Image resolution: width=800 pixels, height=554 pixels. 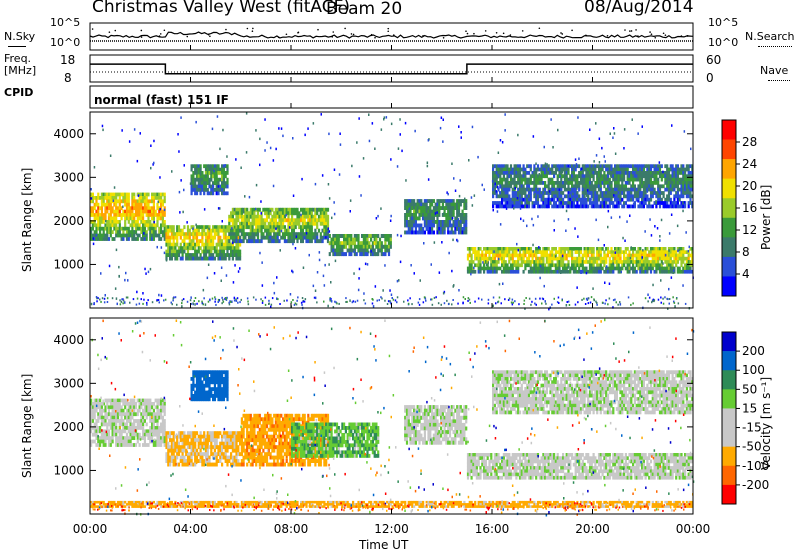 What do you see at coordinates (770, 36) in the screenshot?
I see `noise-search-label: N.Search` at bounding box center [770, 36].